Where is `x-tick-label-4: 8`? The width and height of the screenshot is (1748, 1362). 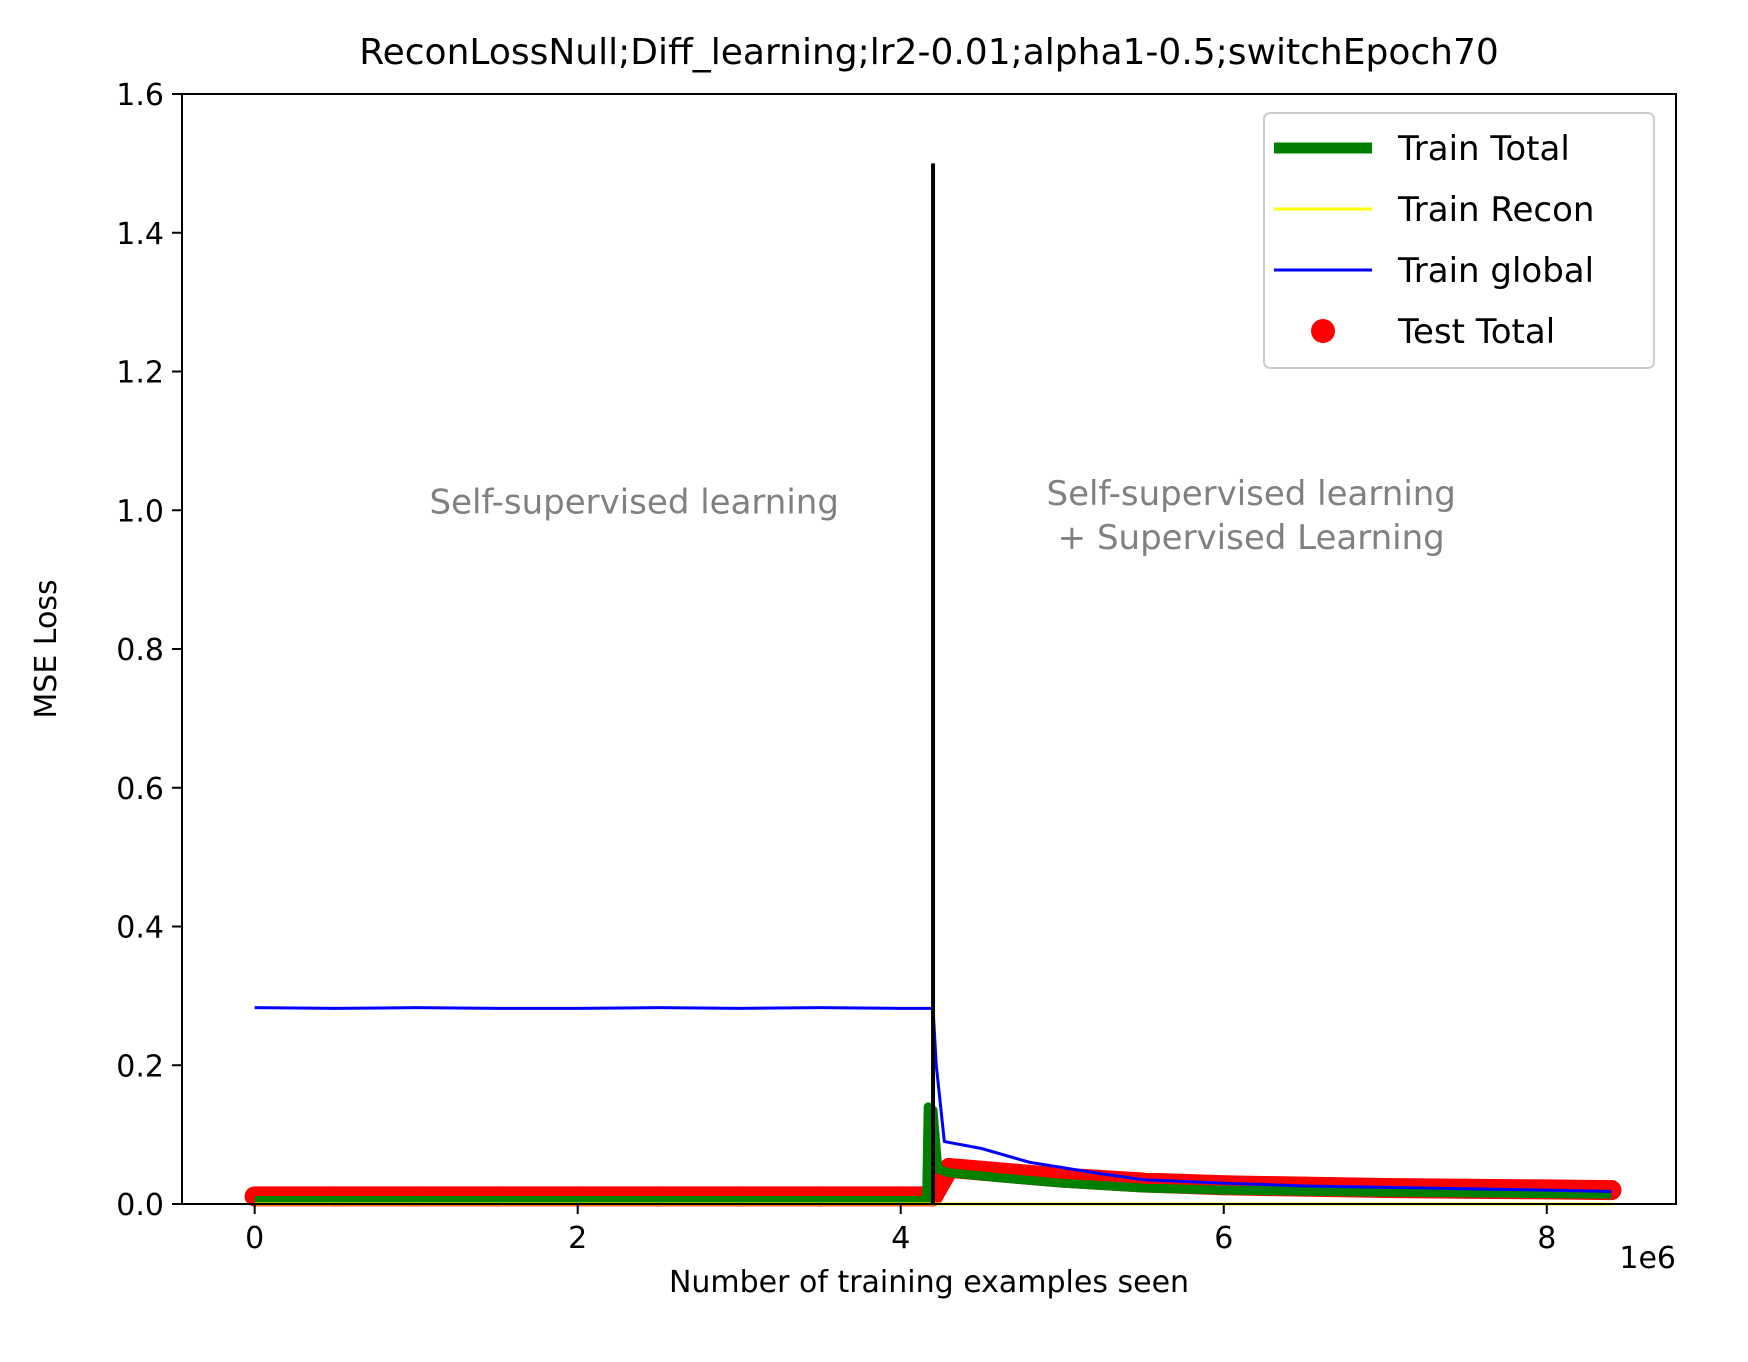
x-tick-label-4: 8 is located at coordinates (1546, 1238).